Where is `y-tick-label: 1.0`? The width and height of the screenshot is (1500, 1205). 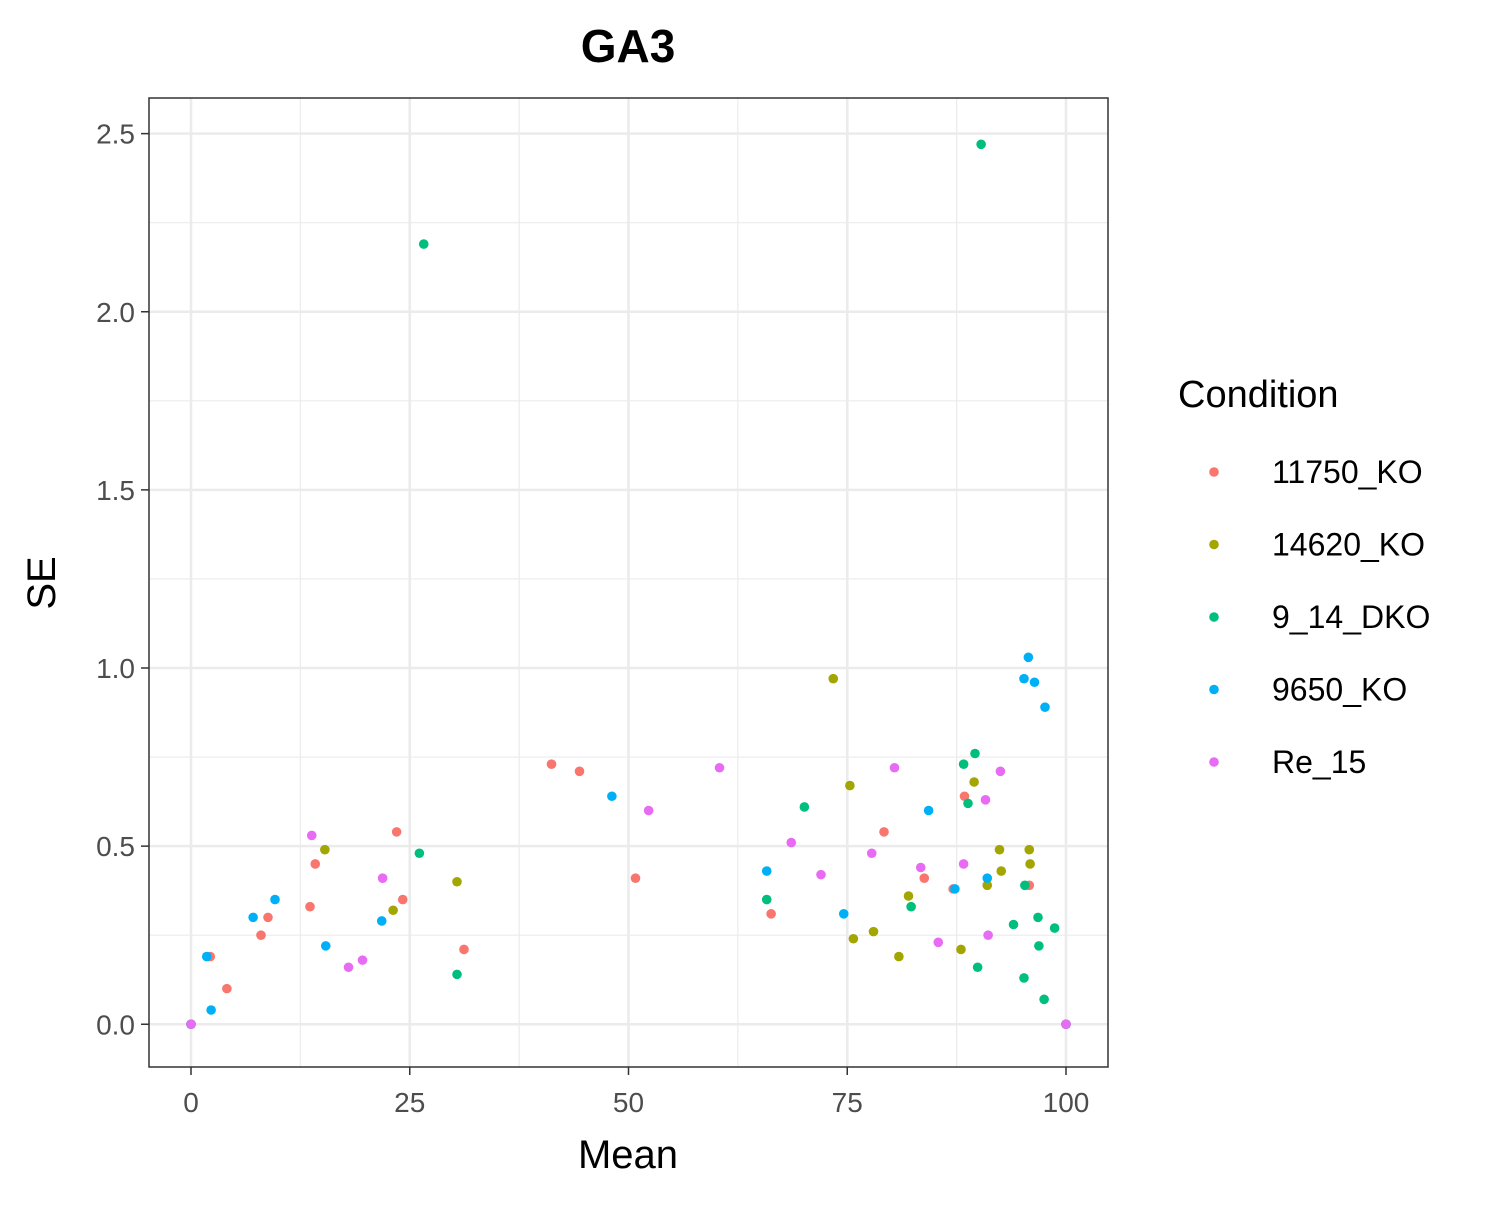 y-tick-label: 1.0 is located at coordinates (115, 668).